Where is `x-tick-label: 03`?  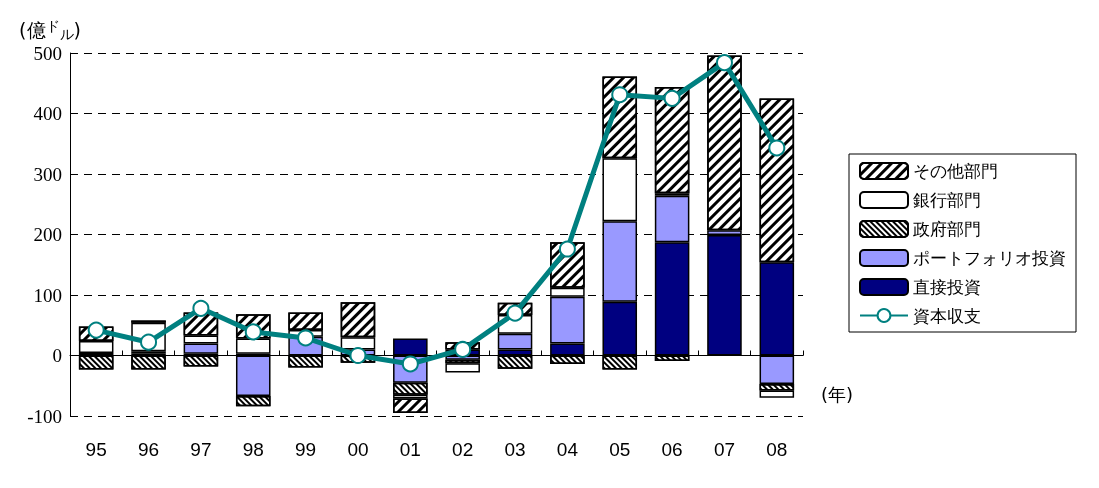
x-tick-label: 03 is located at coordinates (515, 449).